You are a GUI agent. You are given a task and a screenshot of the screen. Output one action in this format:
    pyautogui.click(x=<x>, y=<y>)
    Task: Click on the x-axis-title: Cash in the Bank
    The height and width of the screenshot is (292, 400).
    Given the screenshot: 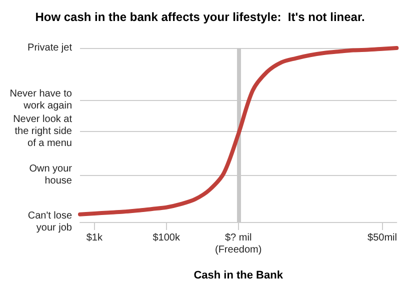 What is the action you would take?
    pyautogui.click(x=239, y=276)
    